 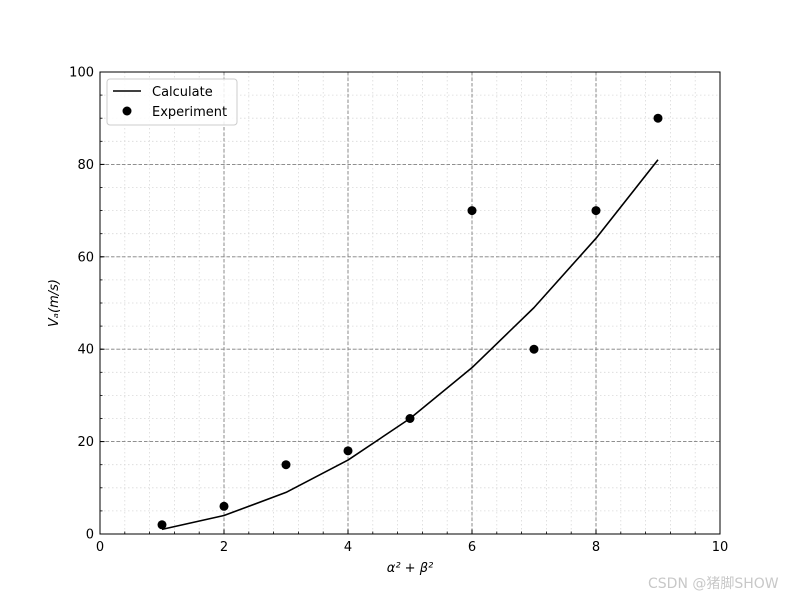 I want to click on x-tick-label: 2, so click(x=224, y=547).